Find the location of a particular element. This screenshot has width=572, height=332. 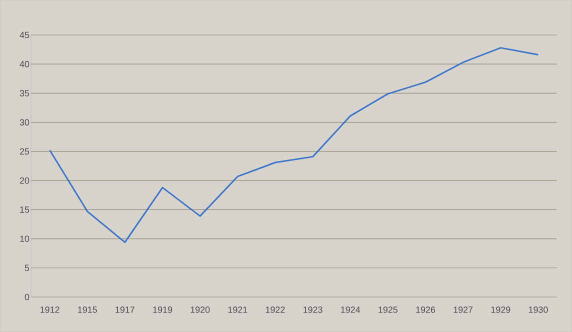

x-tick-label: 1926 is located at coordinates (426, 309).